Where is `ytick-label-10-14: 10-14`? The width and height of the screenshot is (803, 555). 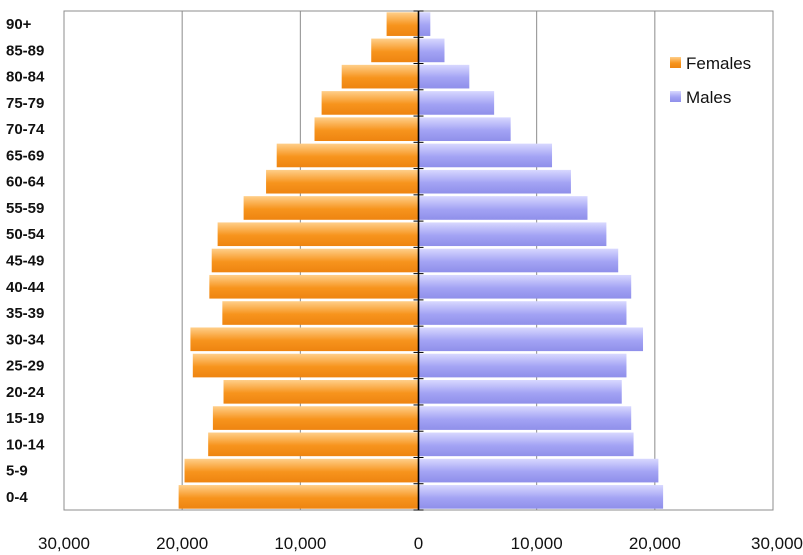 ytick-label-10-14: 10-14 is located at coordinates (25, 444).